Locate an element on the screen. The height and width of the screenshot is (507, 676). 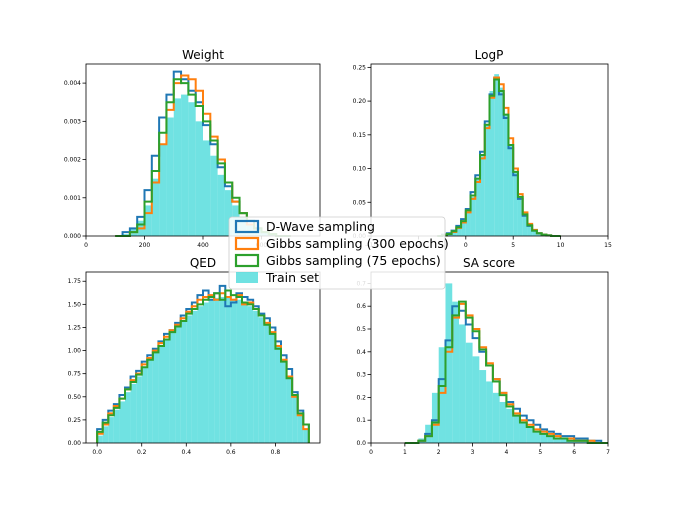
ytick-label-logp-3: 0.15 is located at coordinates (360, 135).